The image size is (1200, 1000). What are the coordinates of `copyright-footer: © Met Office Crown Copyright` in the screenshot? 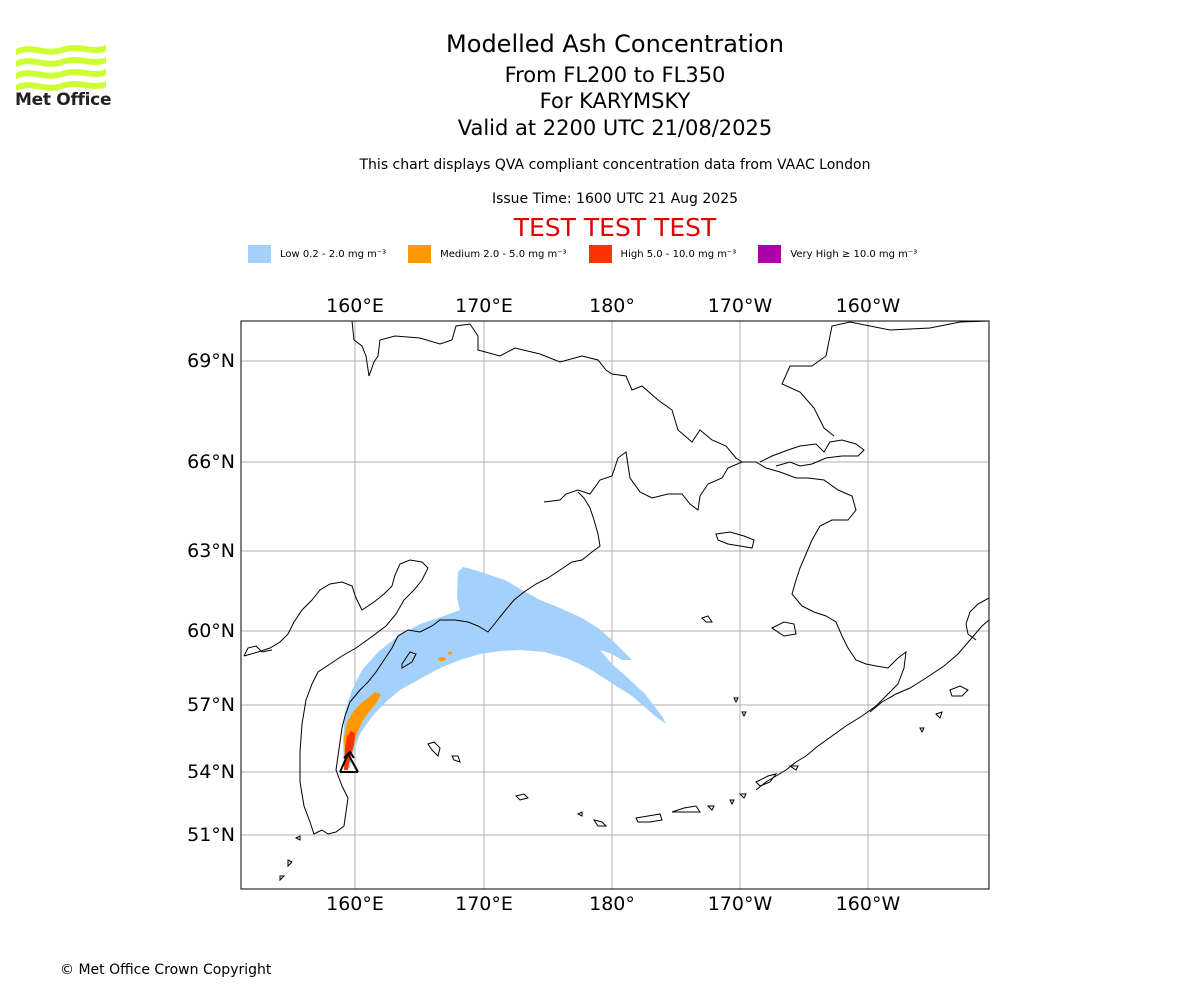 It's located at (166, 970).